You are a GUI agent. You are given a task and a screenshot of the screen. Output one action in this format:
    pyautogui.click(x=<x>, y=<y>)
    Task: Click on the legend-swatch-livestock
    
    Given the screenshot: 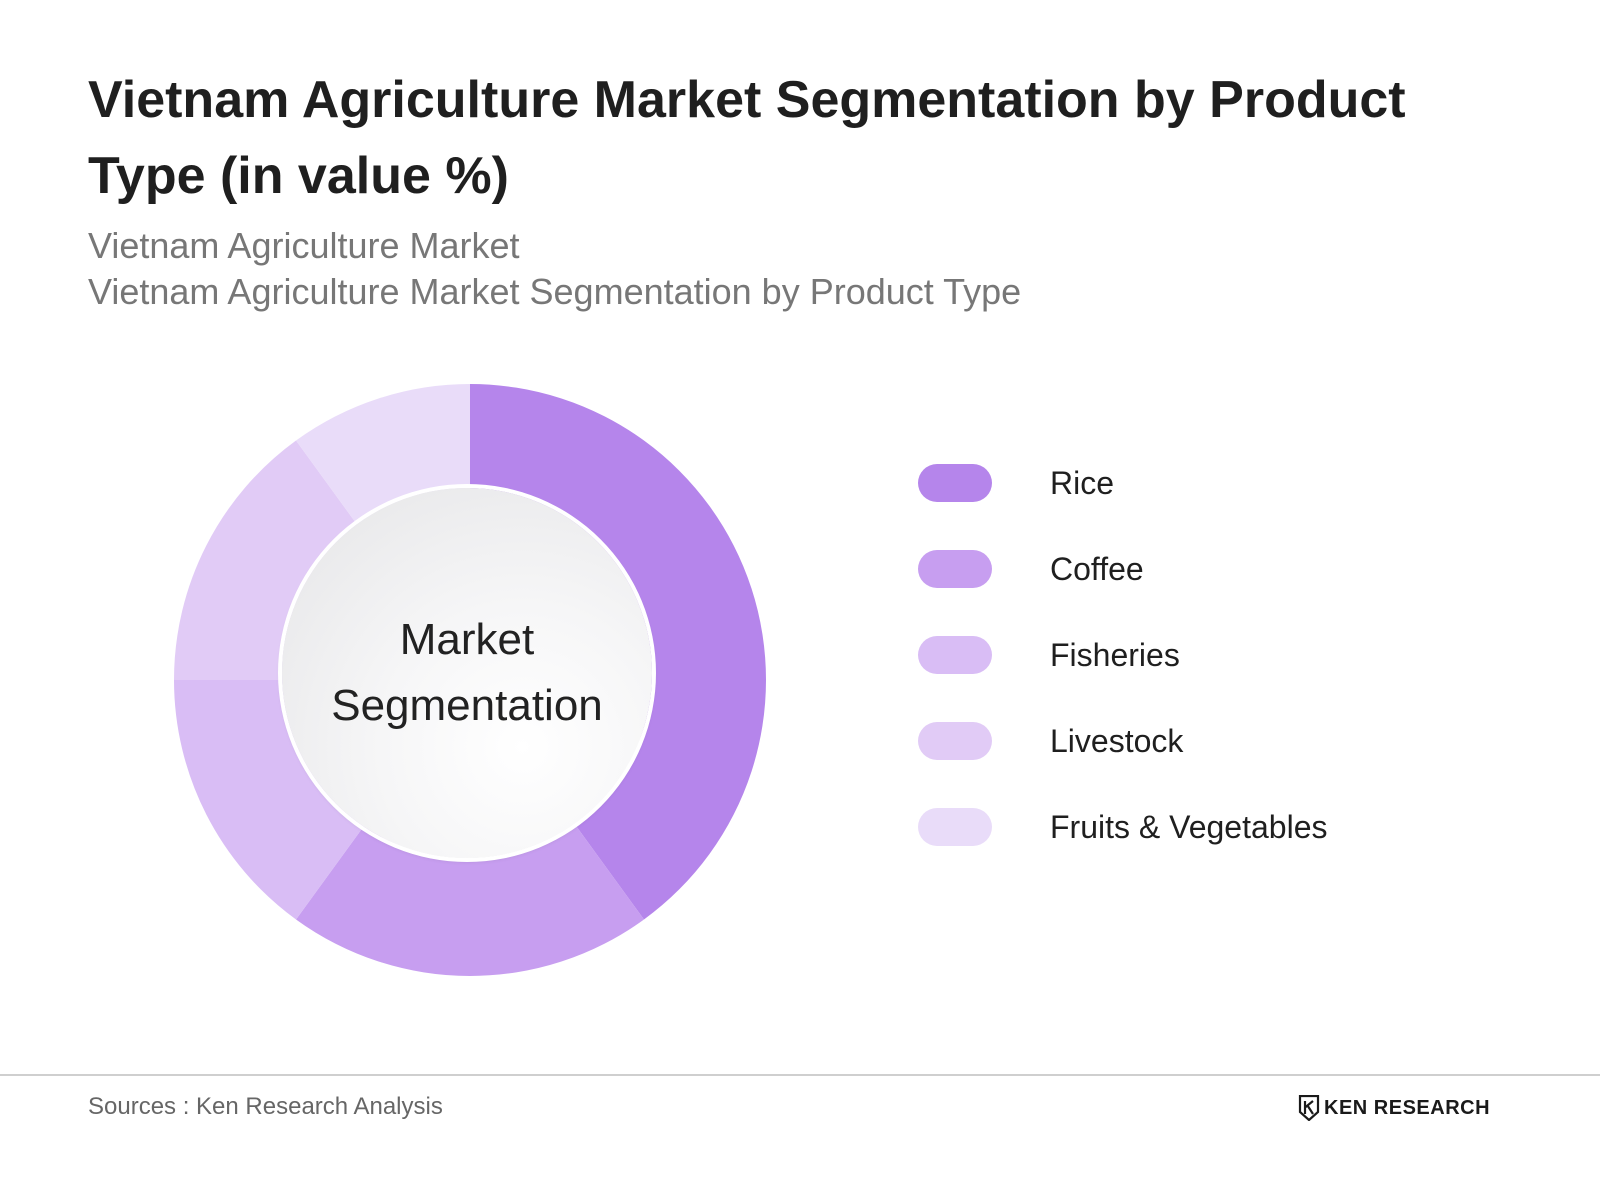 What is the action you would take?
    pyautogui.click(x=955, y=741)
    